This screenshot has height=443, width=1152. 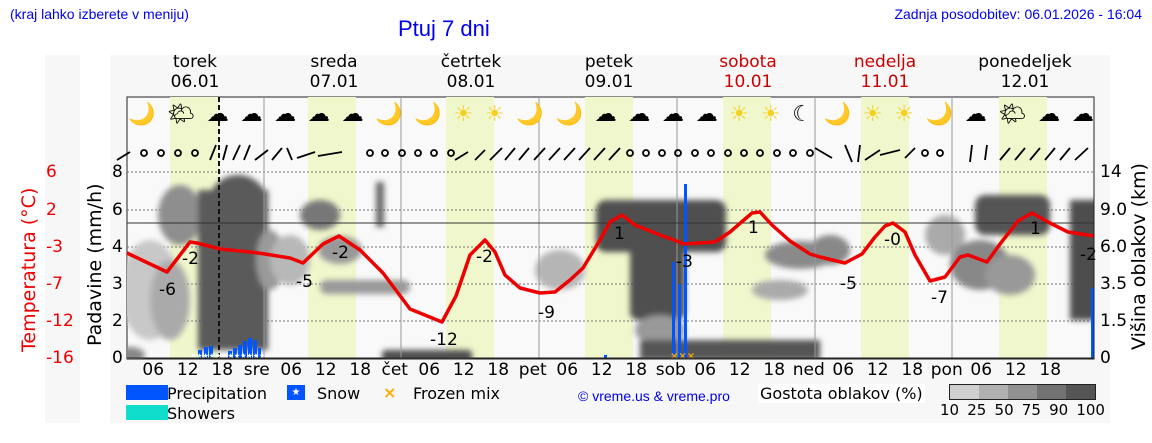 I want to click on left-axis-panel, so click(x=62, y=239).